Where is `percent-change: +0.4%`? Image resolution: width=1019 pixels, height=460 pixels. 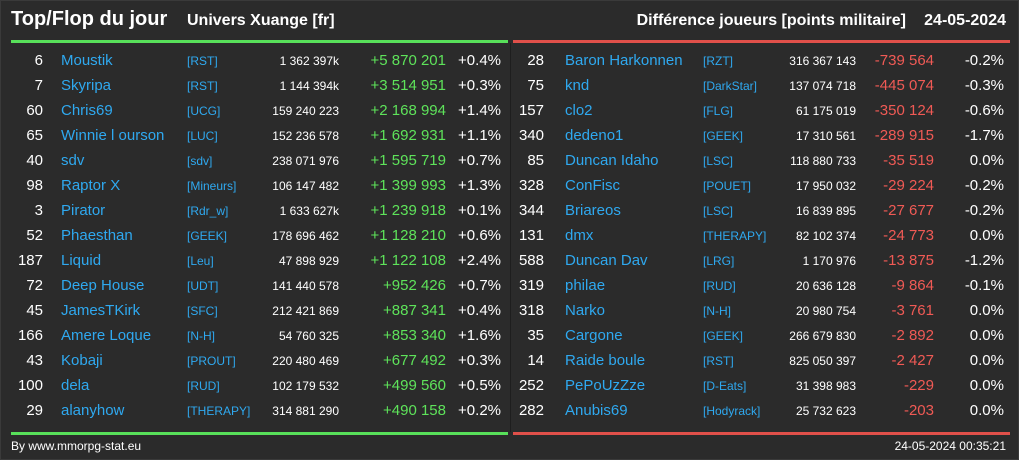
percent-change: +0.4% is located at coordinates (479, 310).